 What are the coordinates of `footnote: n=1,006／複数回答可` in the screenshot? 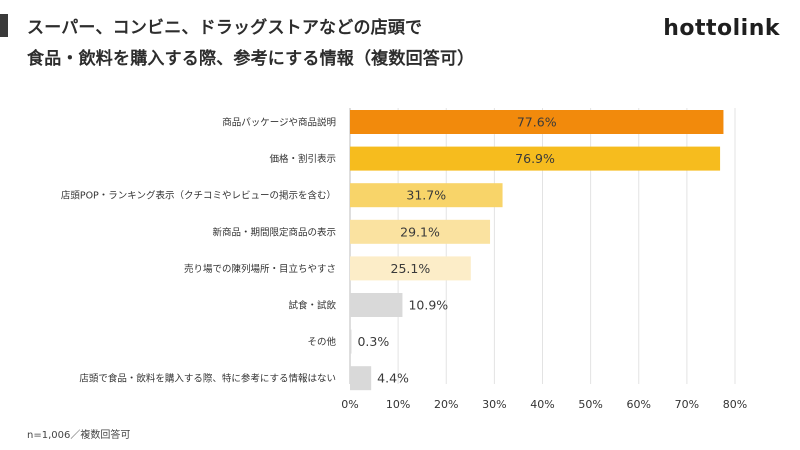 It's located at (79, 435).